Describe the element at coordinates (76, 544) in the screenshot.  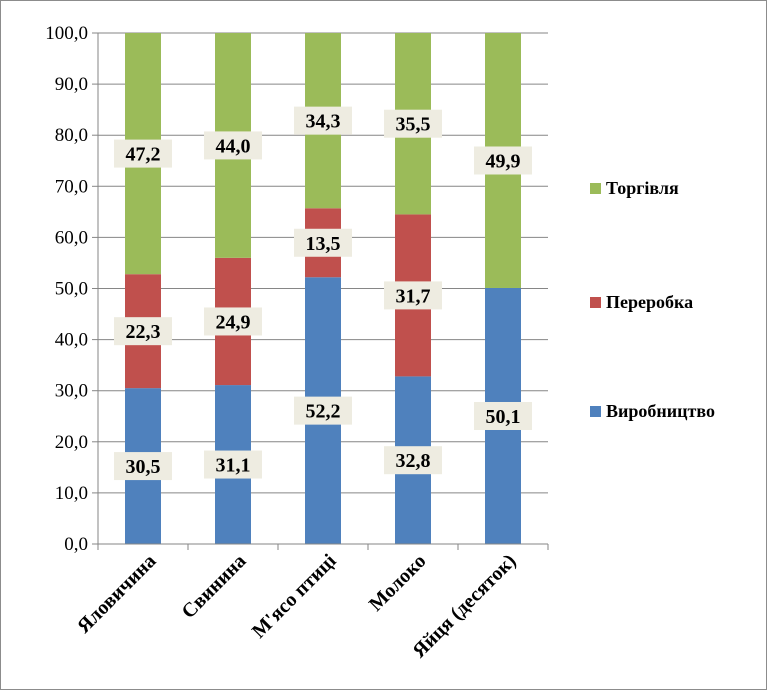
I see `y-tick-label: 0,0` at that location.